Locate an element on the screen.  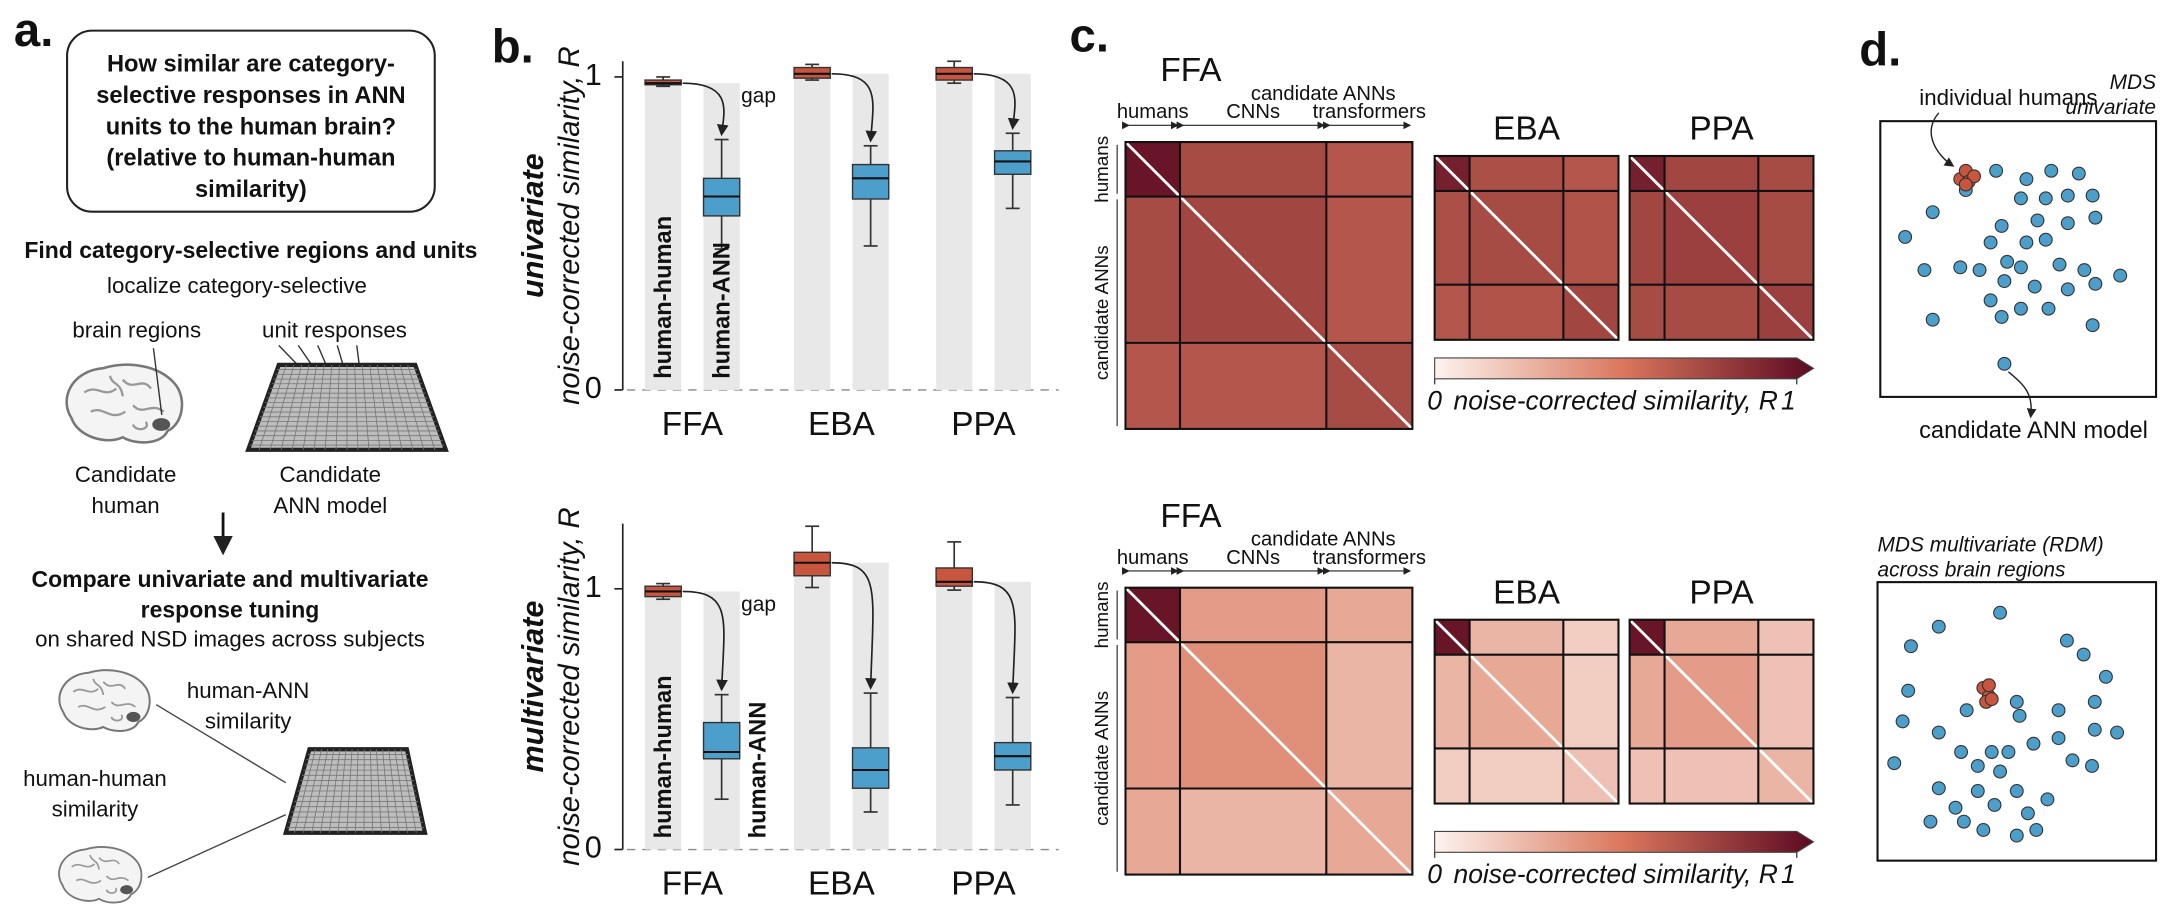
group-header: candidate ANNs is located at coordinates (1323, 540).